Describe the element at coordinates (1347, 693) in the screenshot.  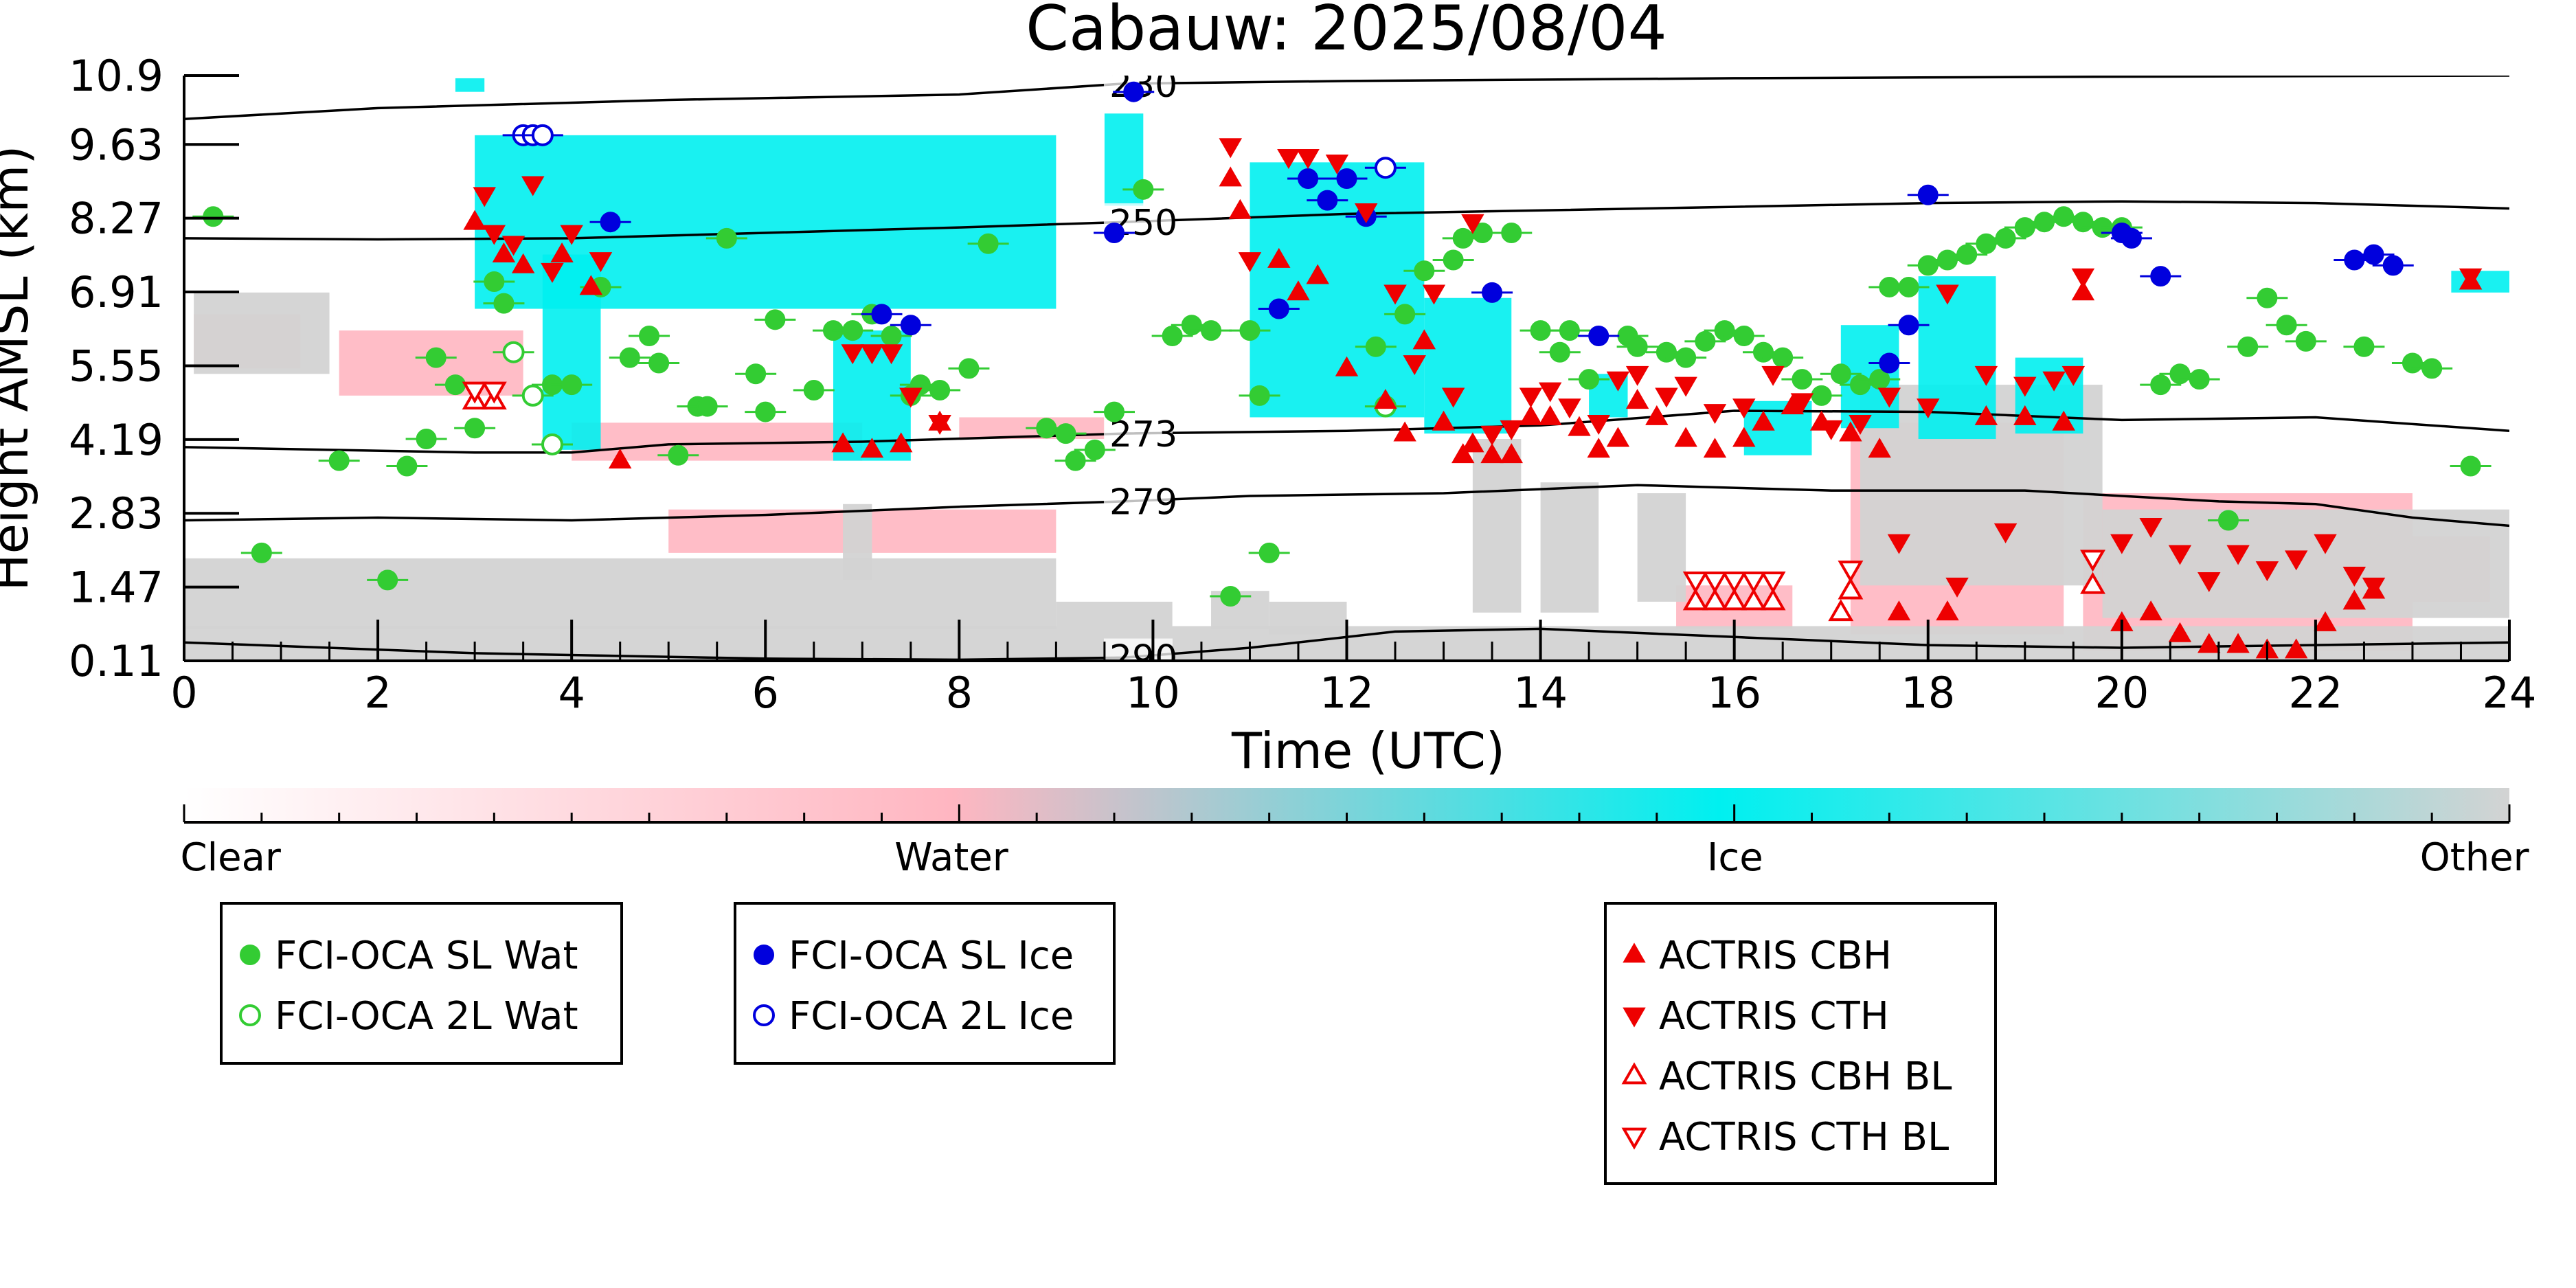
I see `x-tick-label: 12` at that location.